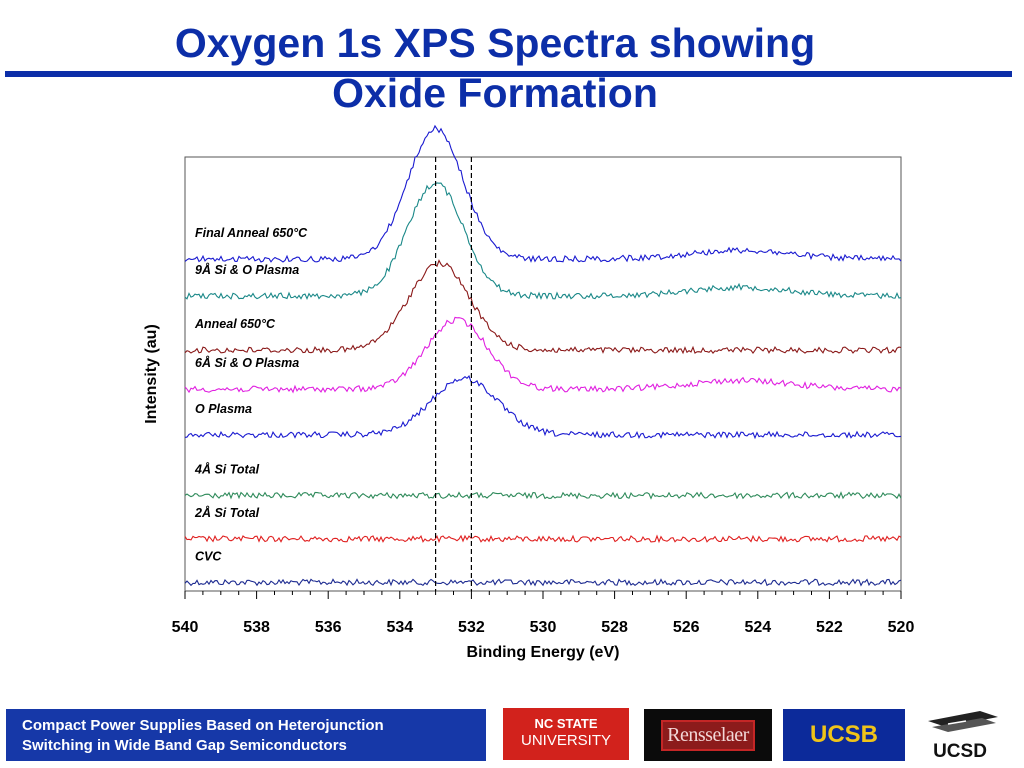 The width and height of the screenshot is (1024, 768). What do you see at coordinates (566, 723) in the screenshot?
I see `ncstate-logo-line1: NC STATE` at bounding box center [566, 723].